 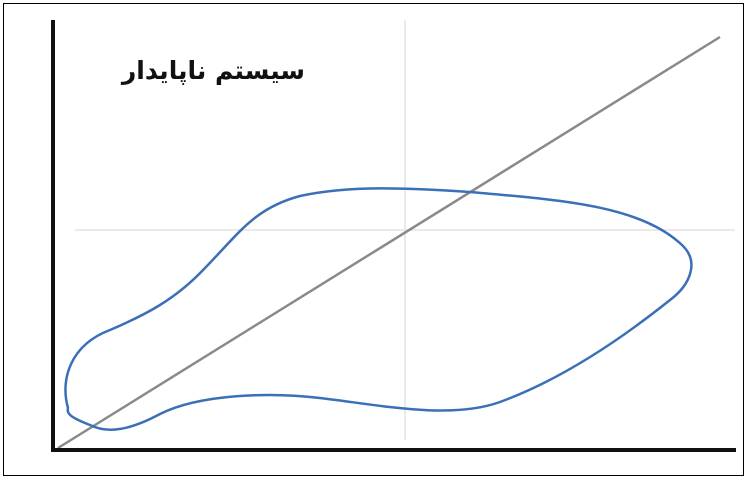 What do you see at coordinates (213, 70) in the screenshot?
I see `diagram-title: سیستم ناپایدار` at bounding box center [213, 70].